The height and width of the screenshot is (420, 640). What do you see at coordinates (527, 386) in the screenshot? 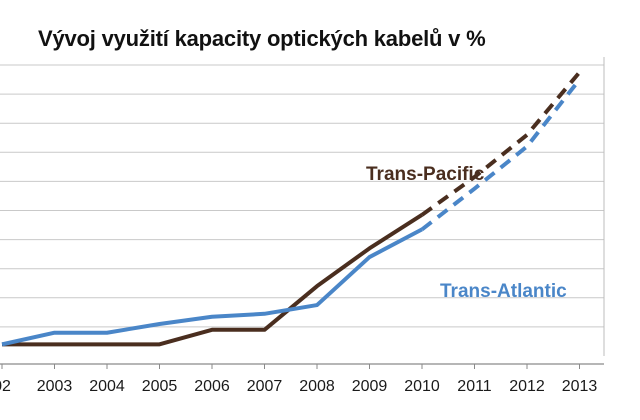
I see `x-tick-label: 2012` at bounding box center [527, 386].